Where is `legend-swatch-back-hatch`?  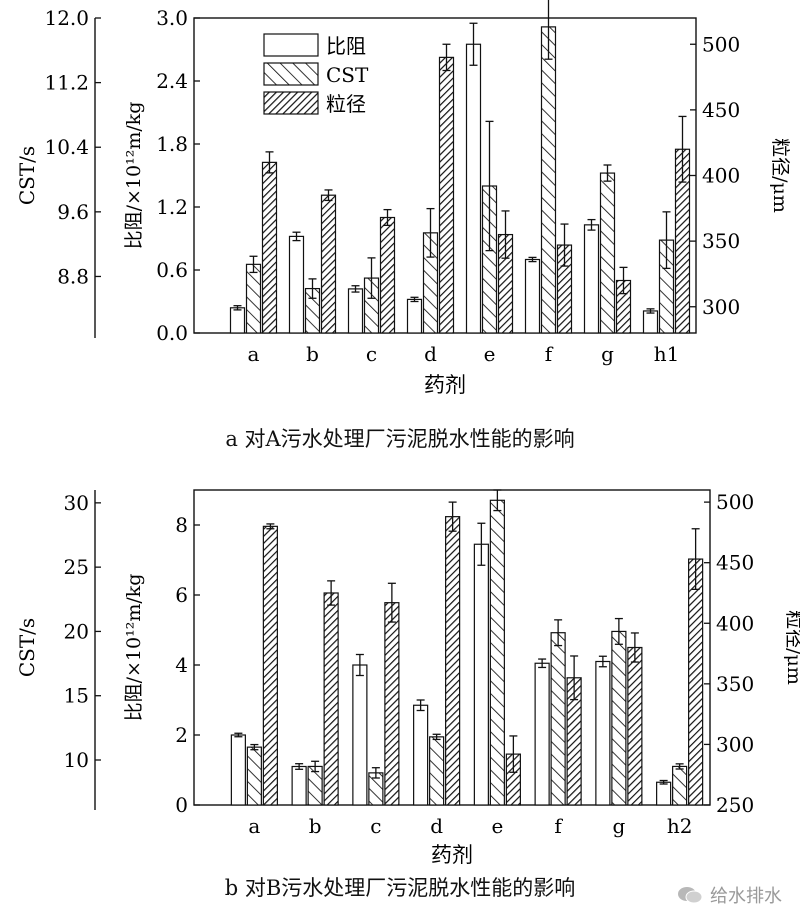
legend-swatch-back-hatch is located at coordinates (291, 74).